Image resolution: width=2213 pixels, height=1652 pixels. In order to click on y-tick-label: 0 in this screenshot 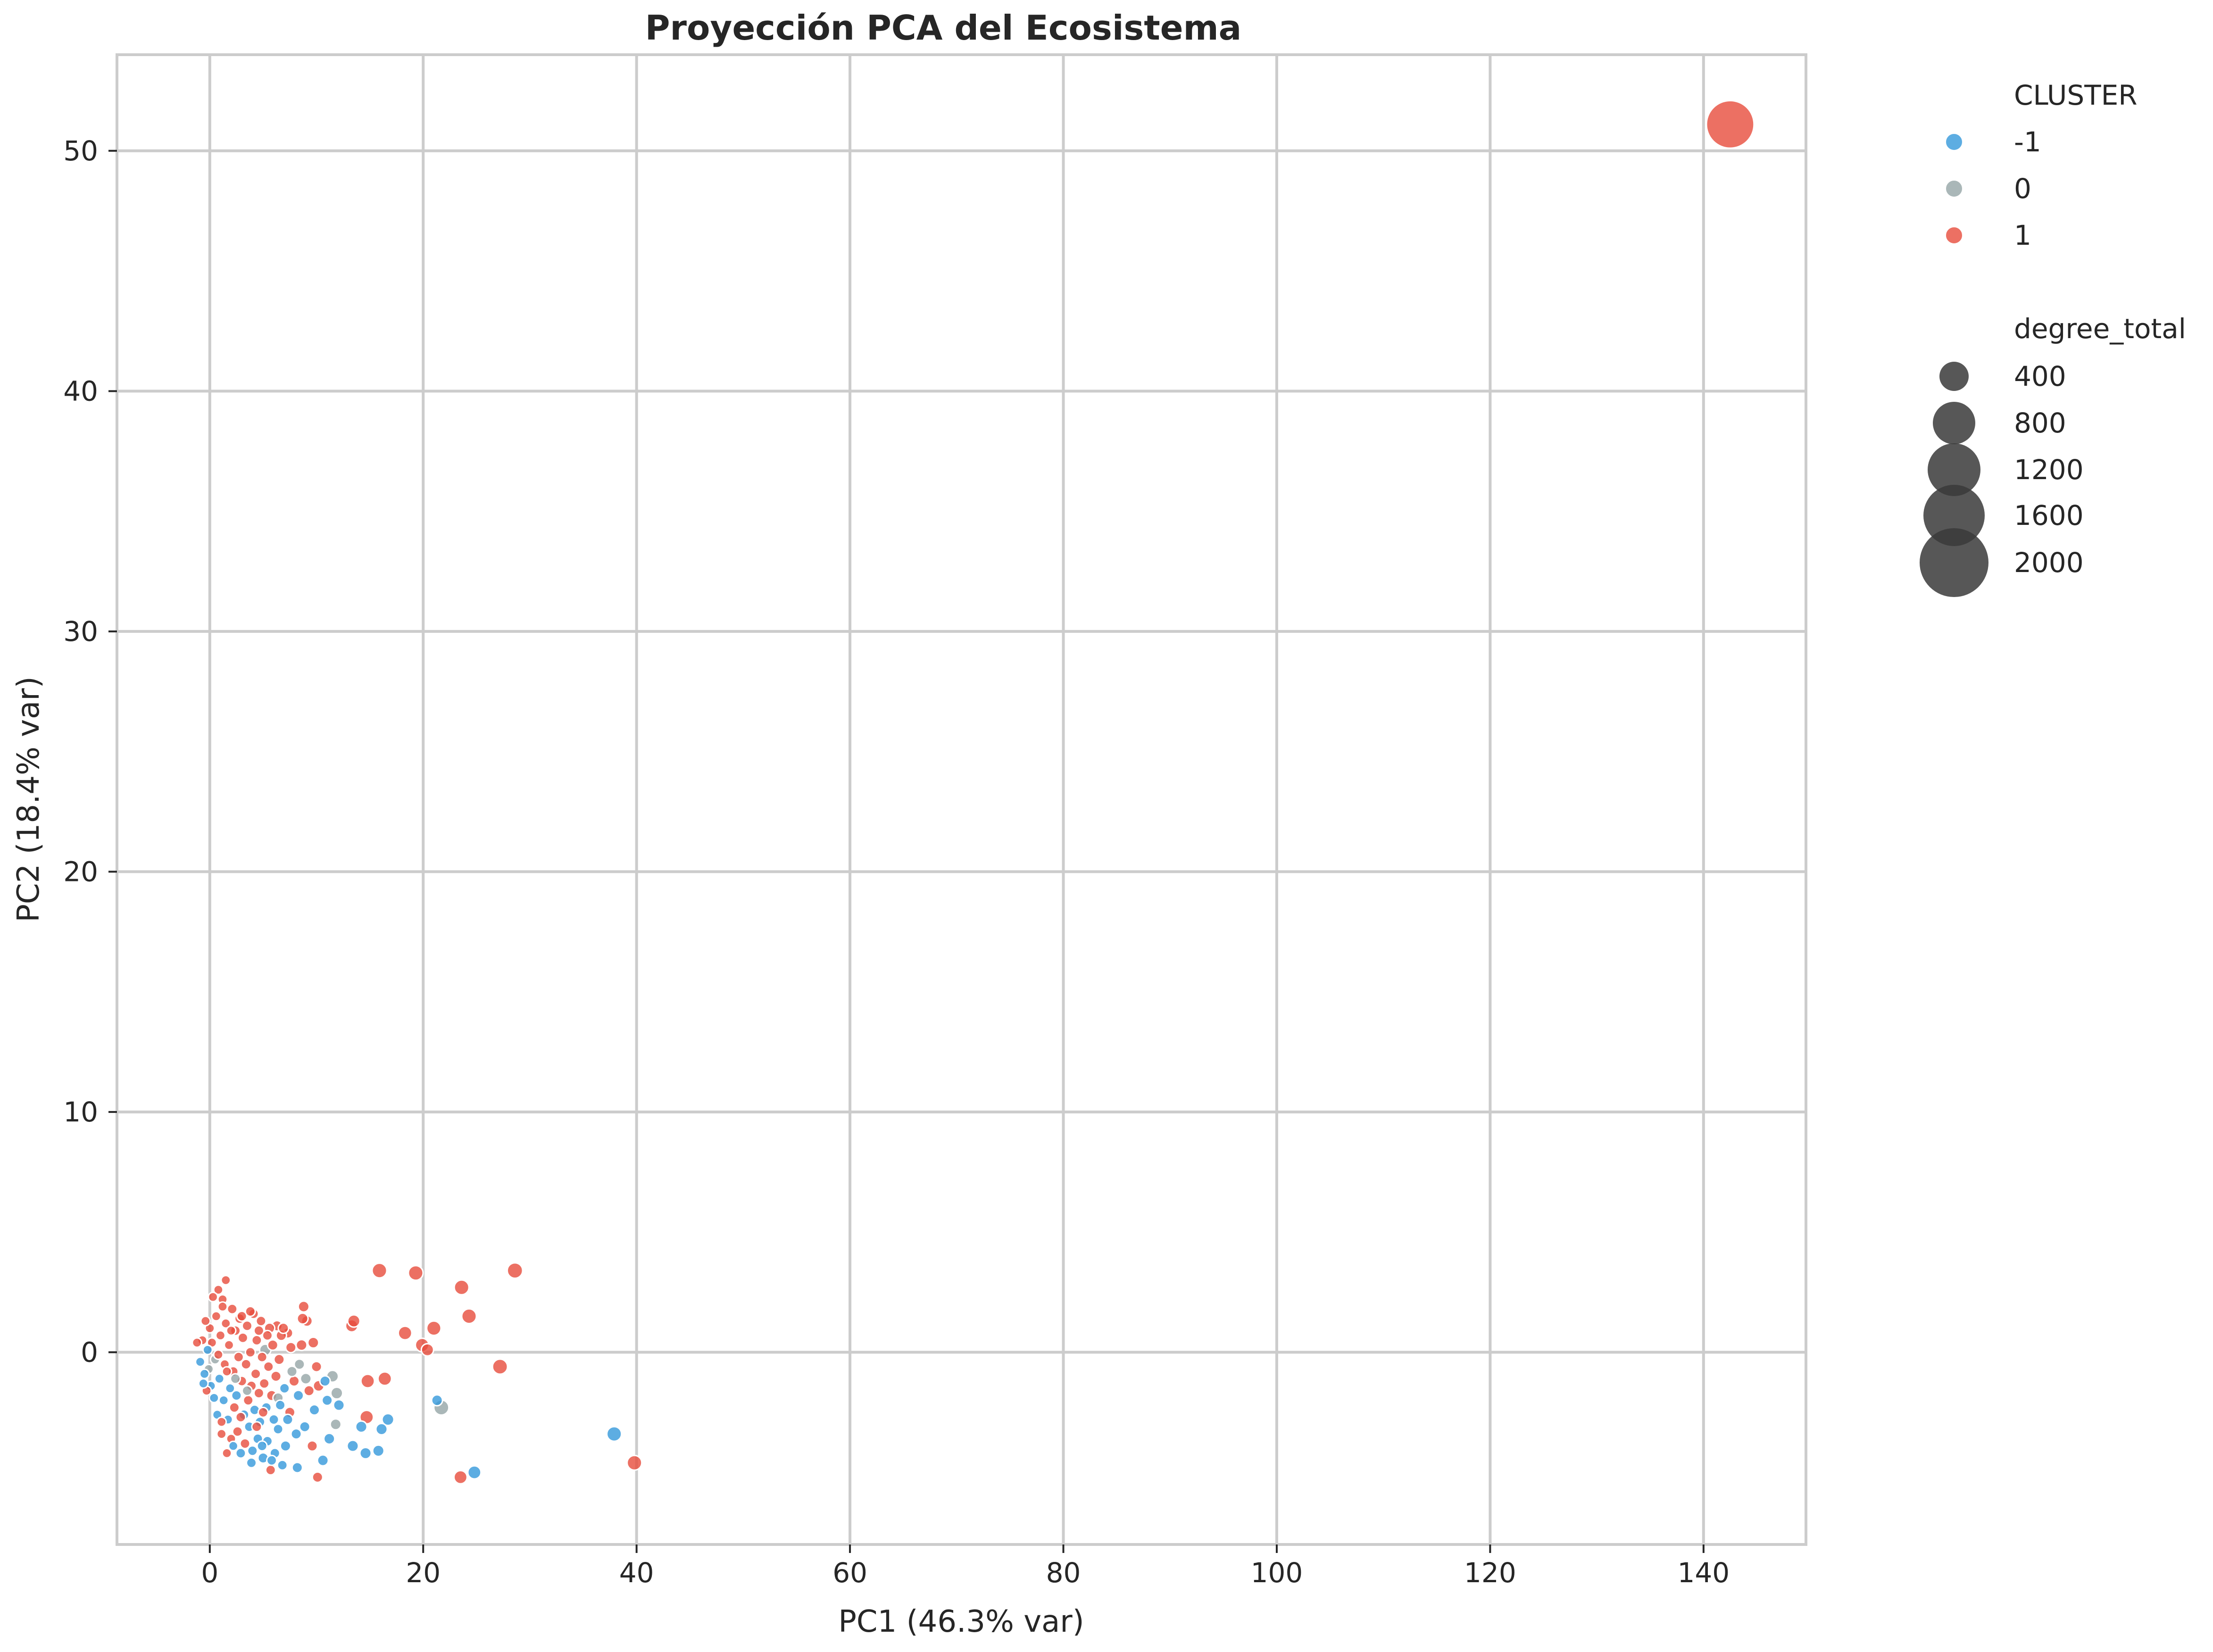, I will do `click(89, 1352)`.